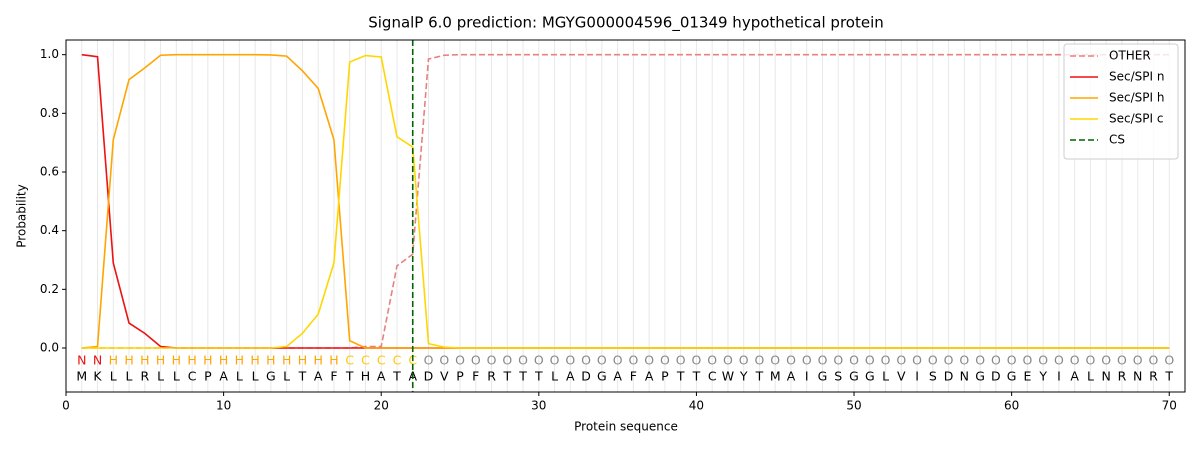 This screenshot has height=450, width=1200. What do you see at coordinates (1136, 119) in the screenshot?
I see `legend-label: Sec/SPI c` at bounding box center [1136, 119].